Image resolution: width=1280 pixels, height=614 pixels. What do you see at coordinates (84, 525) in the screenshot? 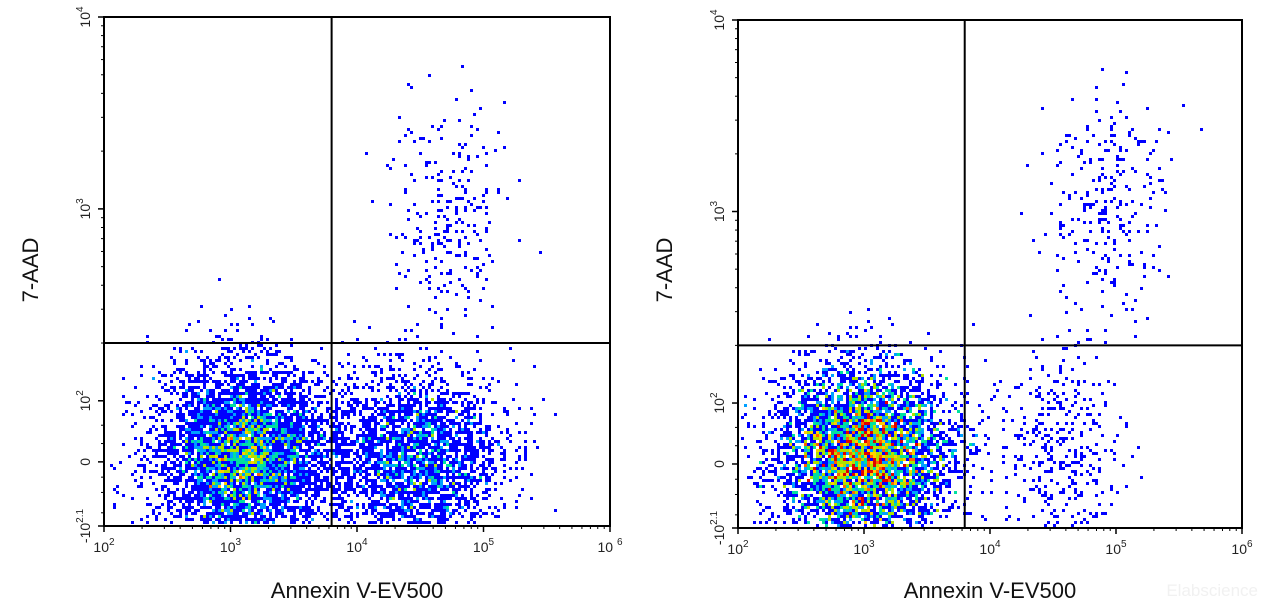
I see `y-tick-label: -102.1` at bounding box center [84, 525].